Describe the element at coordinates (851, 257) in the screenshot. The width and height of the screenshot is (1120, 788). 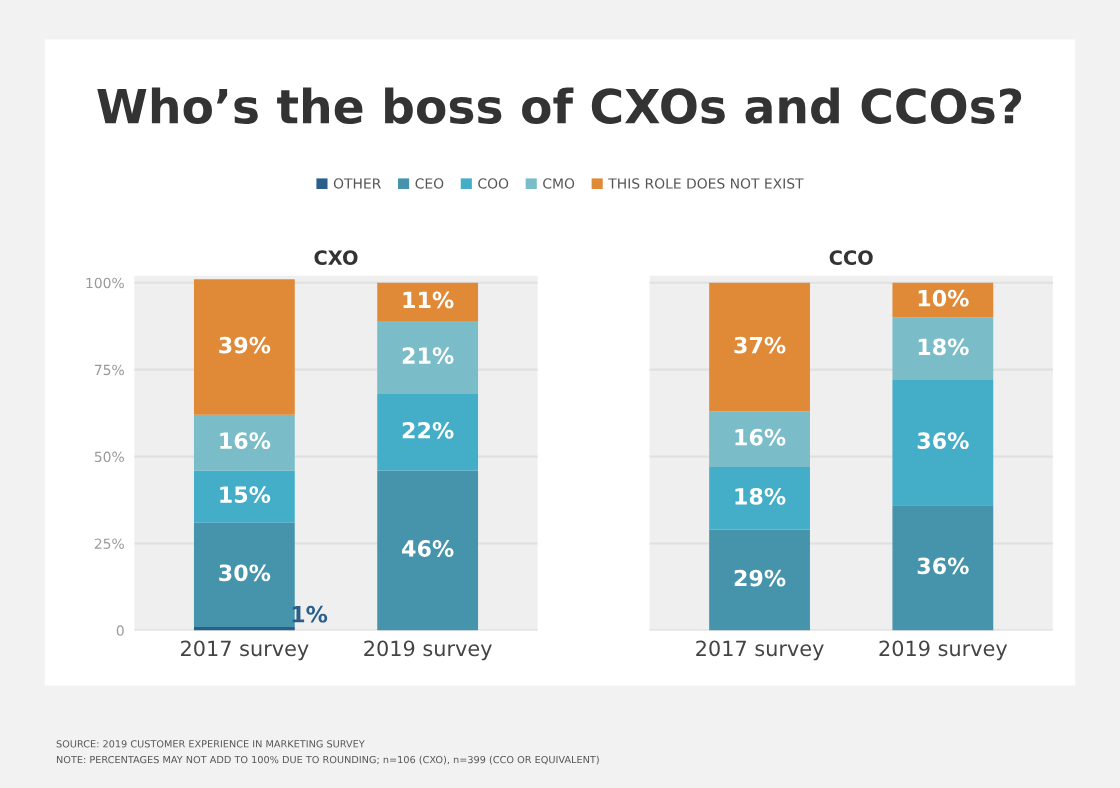
I see `chart-subtitle: CCO` at that location.